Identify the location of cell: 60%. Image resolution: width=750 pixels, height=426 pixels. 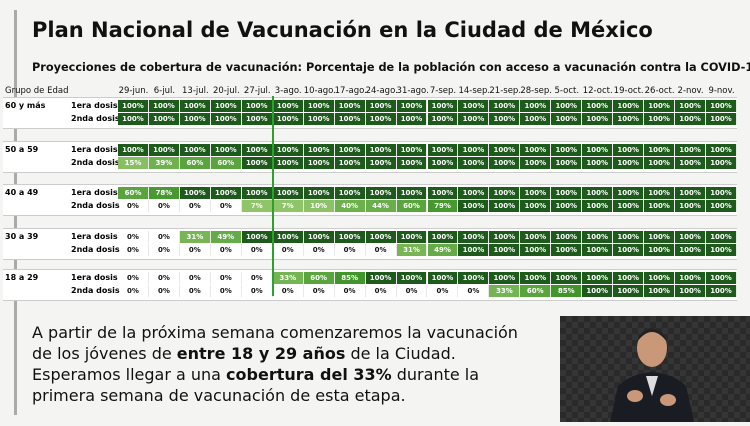
(319, 278).